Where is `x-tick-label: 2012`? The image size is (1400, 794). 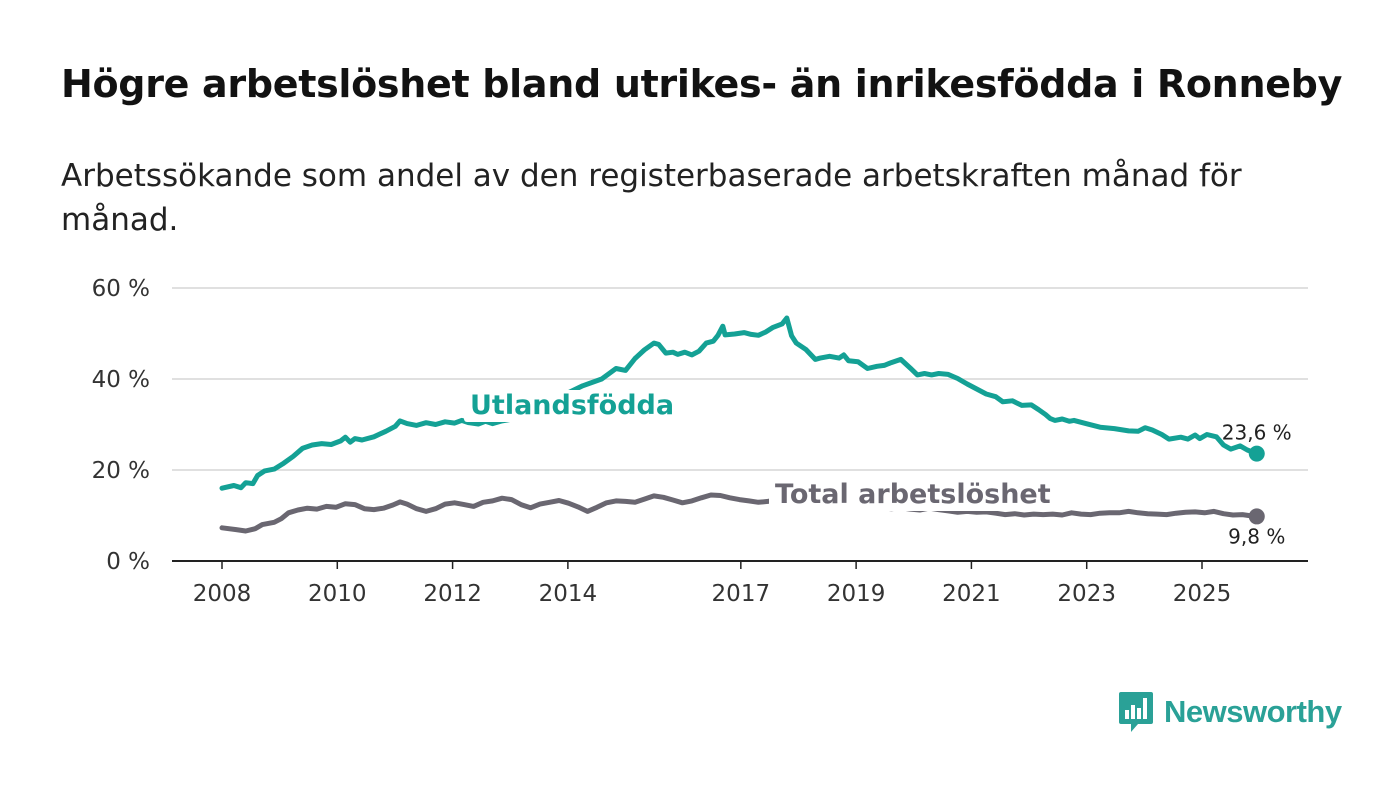
x-tick-label: 2012 is located at coordinates (452, 594).